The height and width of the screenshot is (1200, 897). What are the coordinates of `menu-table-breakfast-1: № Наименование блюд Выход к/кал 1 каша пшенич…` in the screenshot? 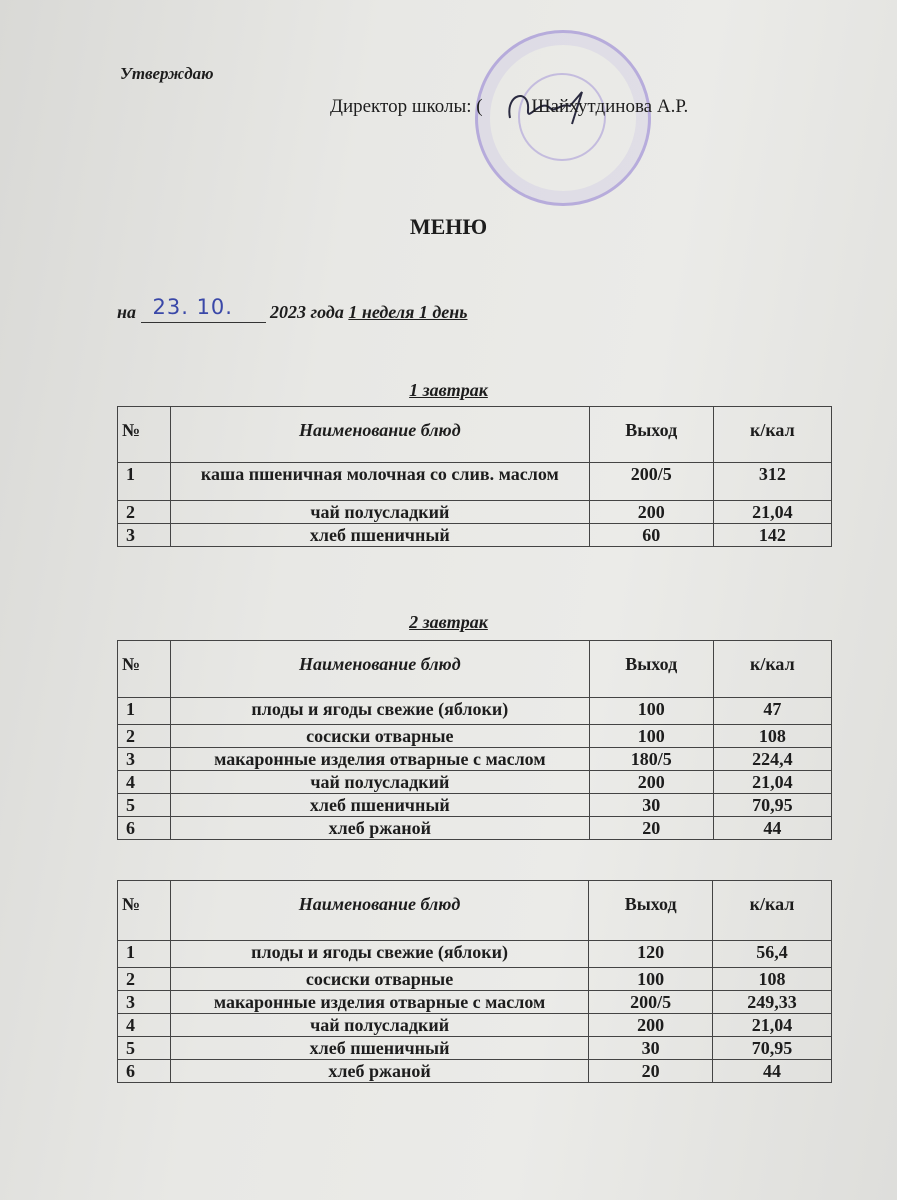 It's located at (475, 476).